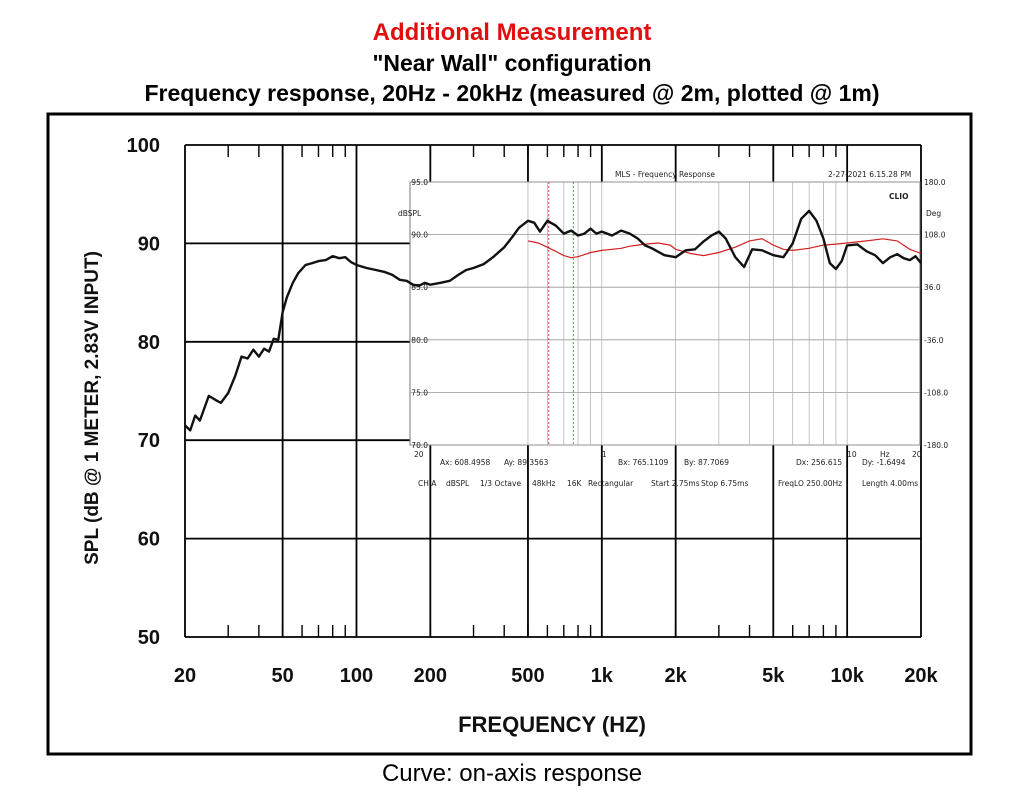  What do you see at coordinates (419, 392) in the screenshot?
I see `inset-left-tick: 75.0` at bounding box center [419, 392].